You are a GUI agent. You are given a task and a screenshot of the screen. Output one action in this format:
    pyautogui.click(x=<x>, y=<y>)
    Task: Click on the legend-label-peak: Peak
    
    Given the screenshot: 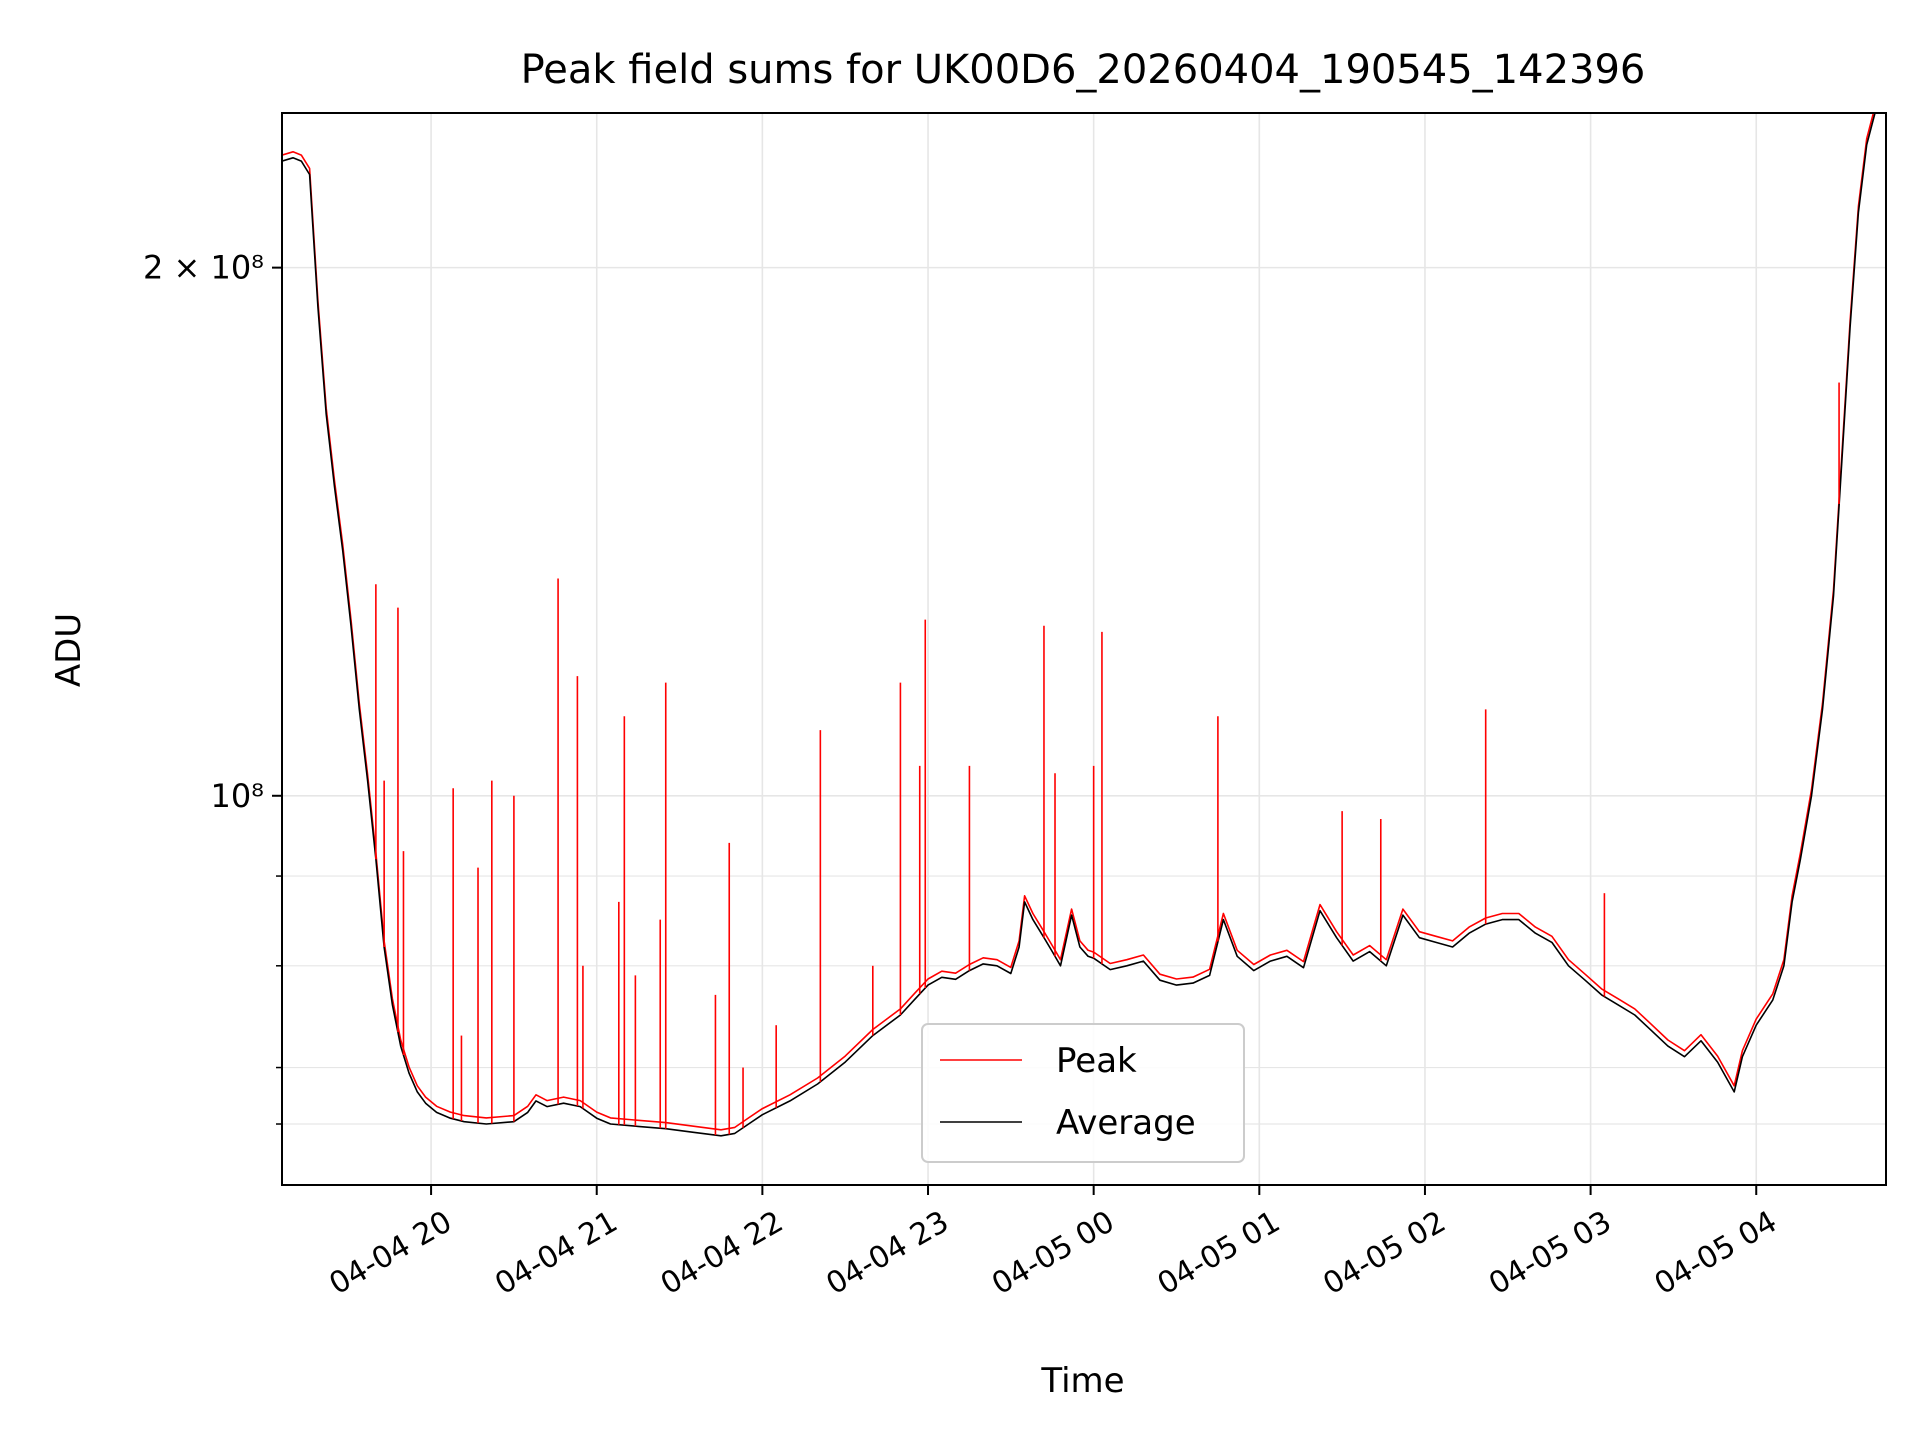 What is the action you would take?
    pyautogui.click(x=1096, y=1061)
    